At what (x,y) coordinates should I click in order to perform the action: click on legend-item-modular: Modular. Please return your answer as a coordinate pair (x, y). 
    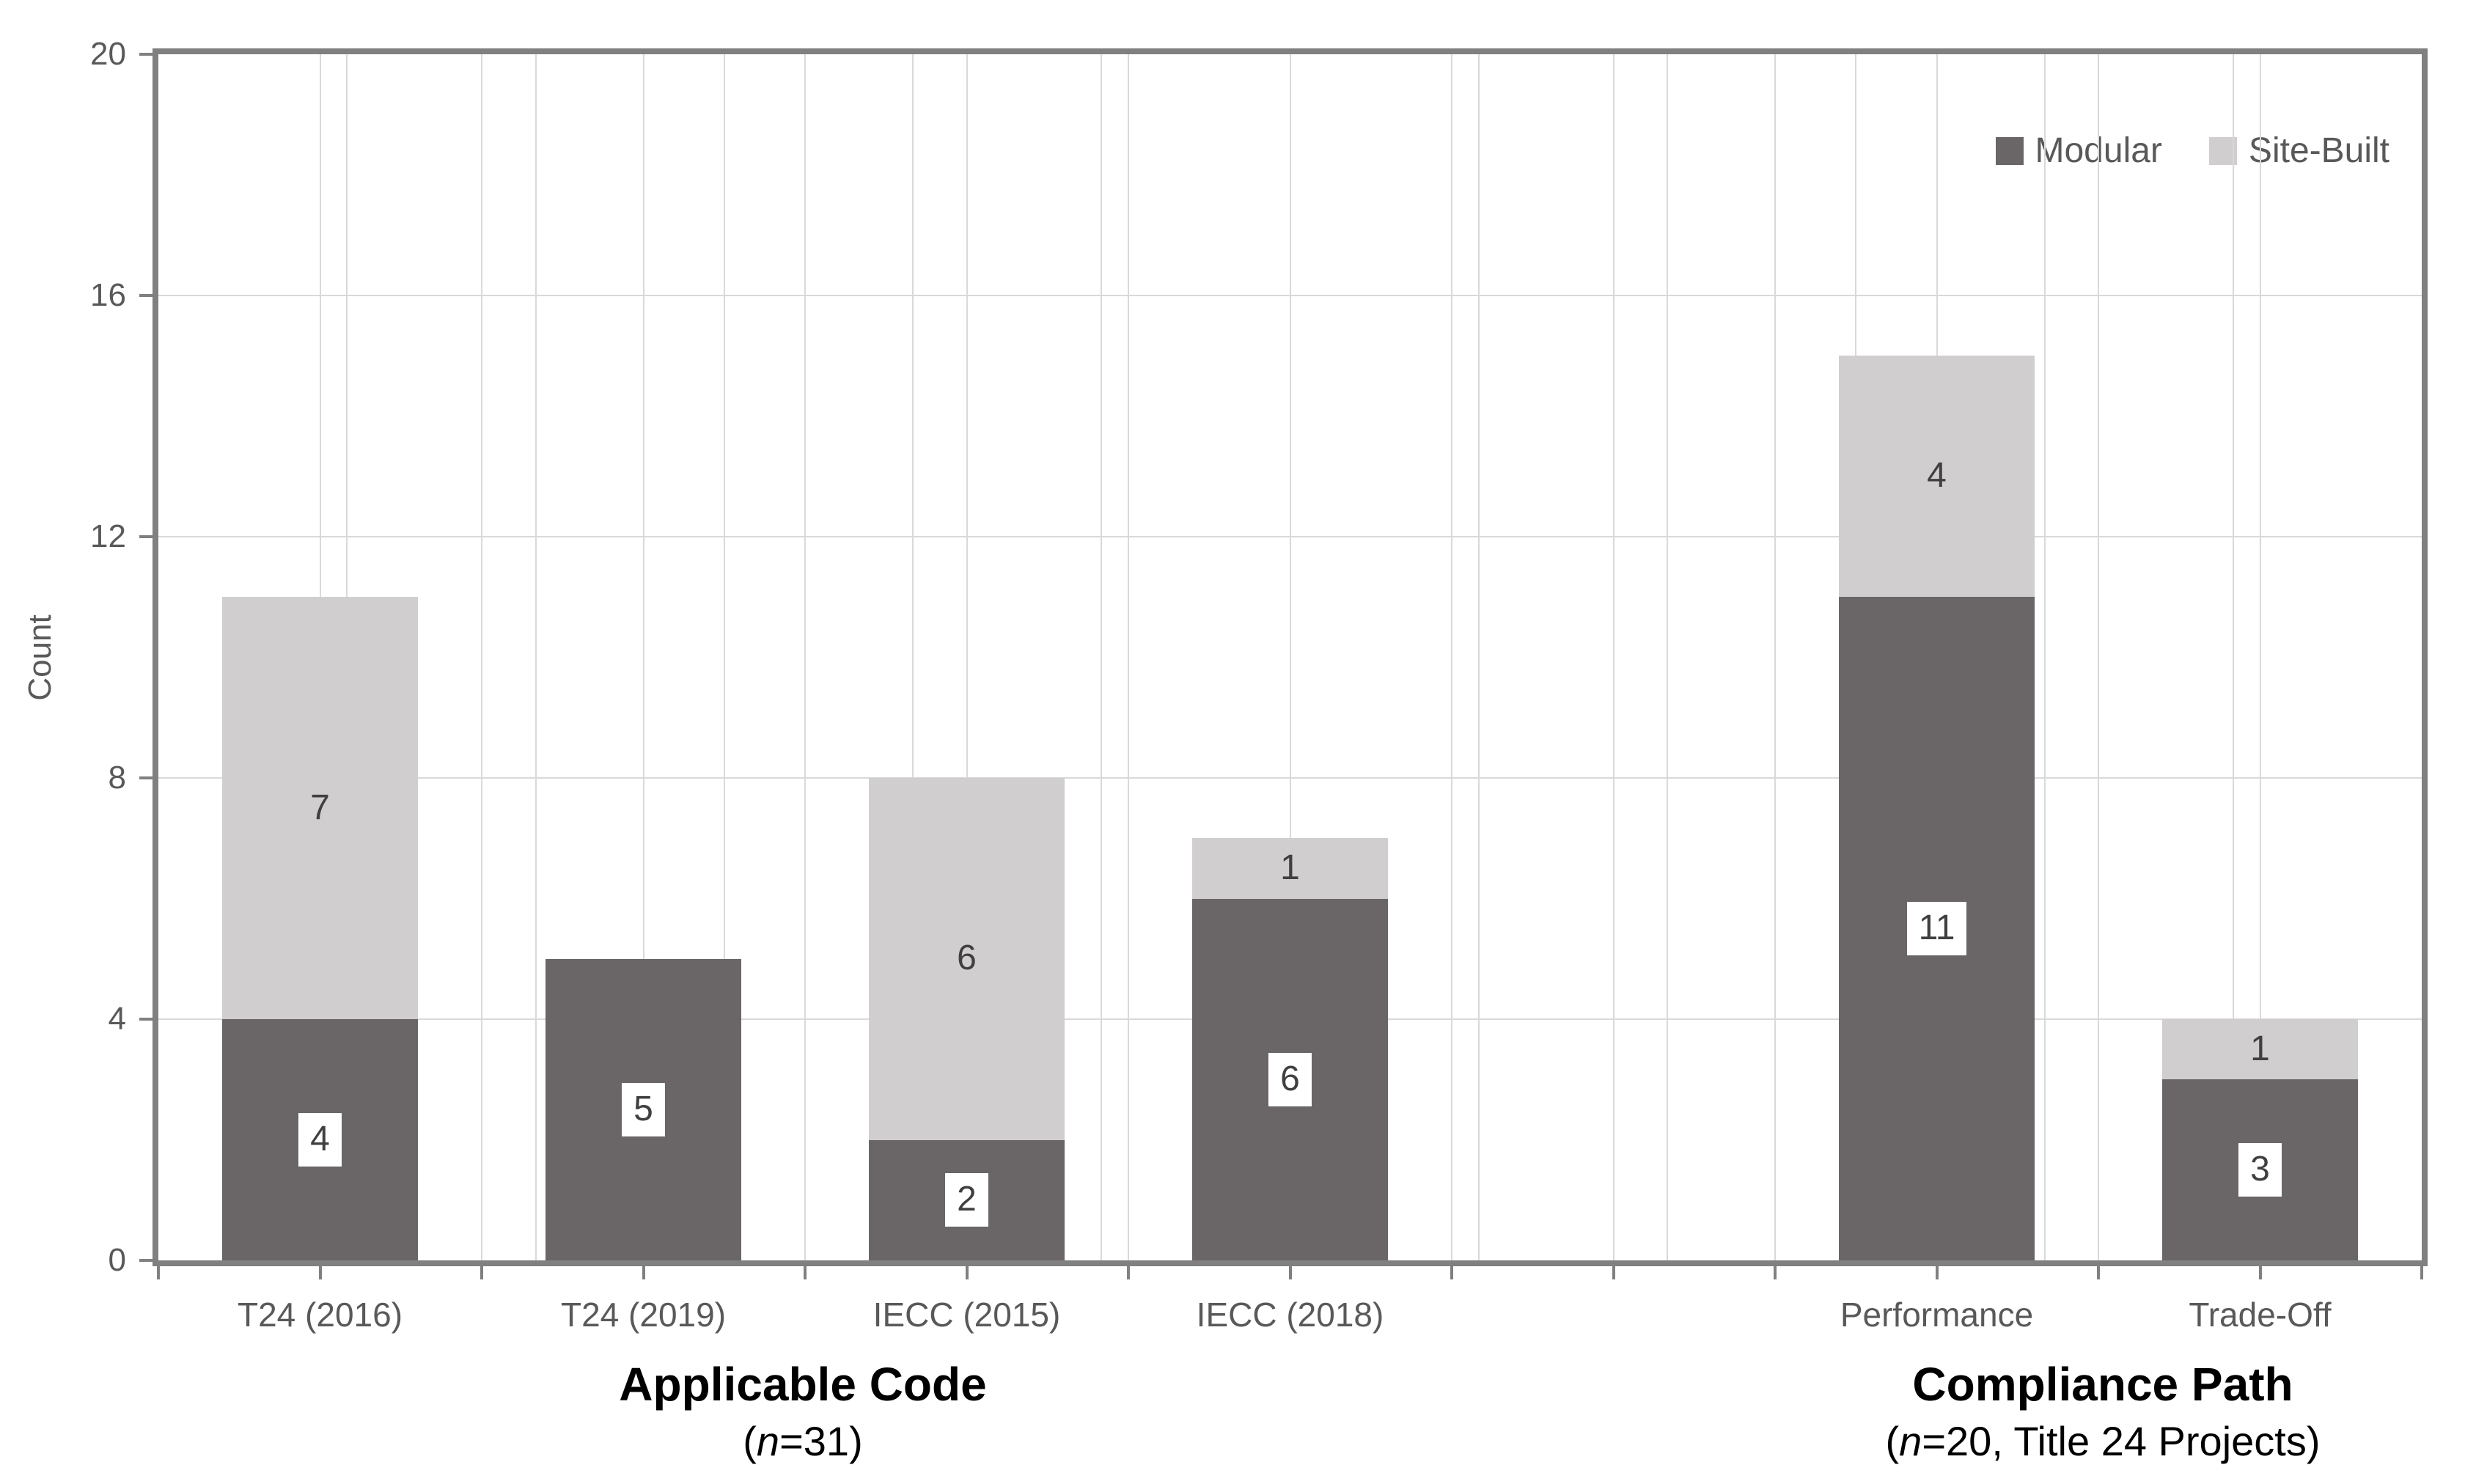
    Looking at the image, I should click on (2078, 151).